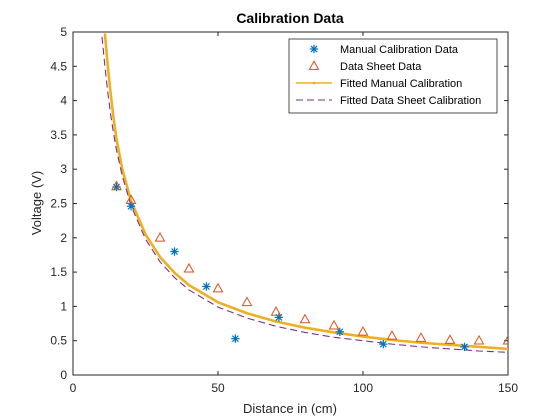 Image resolution: width=560 pixels, height=420 pixels. What do you see at coordinates (58, 341) in the screenshot?
I see `y-tick-label: 0.5` at bounding box center [58, 341].